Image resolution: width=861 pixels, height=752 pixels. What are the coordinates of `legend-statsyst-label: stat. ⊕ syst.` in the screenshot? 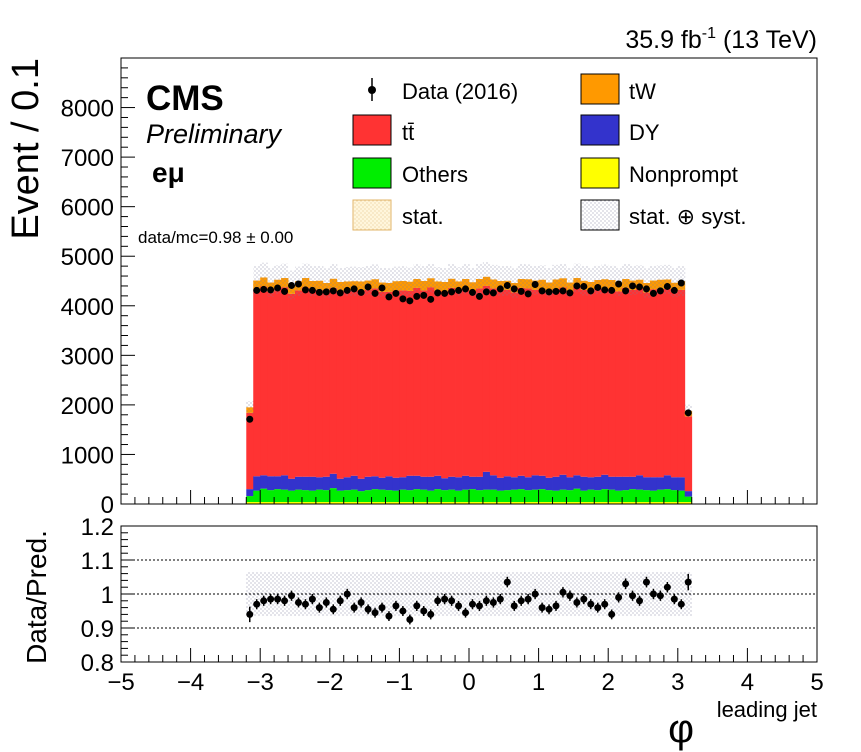 It's located at (687, 216).